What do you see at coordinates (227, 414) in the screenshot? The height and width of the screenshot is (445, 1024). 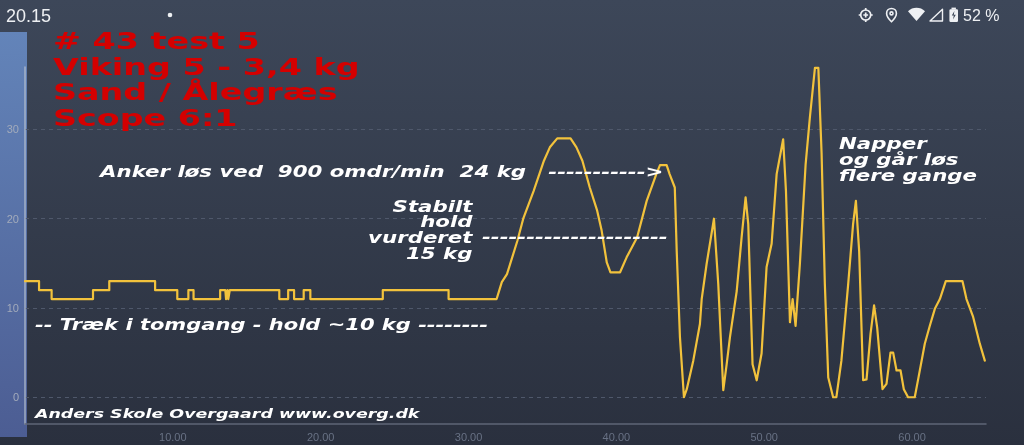 I see `annotation: Anders Skole Overgaard www.overg.dk` at bounding box center [227, 414].